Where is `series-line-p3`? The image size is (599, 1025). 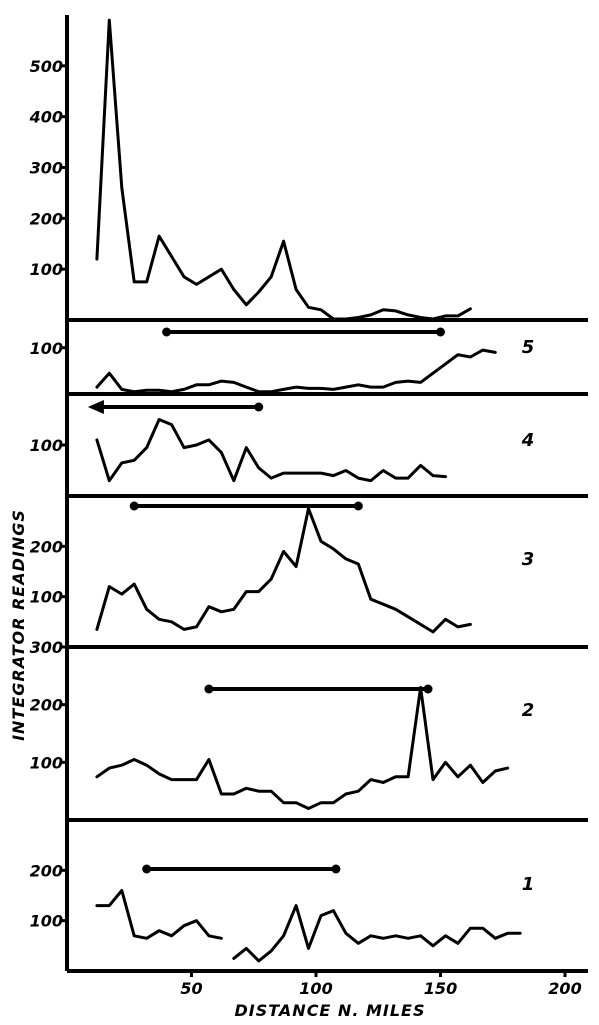
series-line-p3 is located at coordinates (283, 570).